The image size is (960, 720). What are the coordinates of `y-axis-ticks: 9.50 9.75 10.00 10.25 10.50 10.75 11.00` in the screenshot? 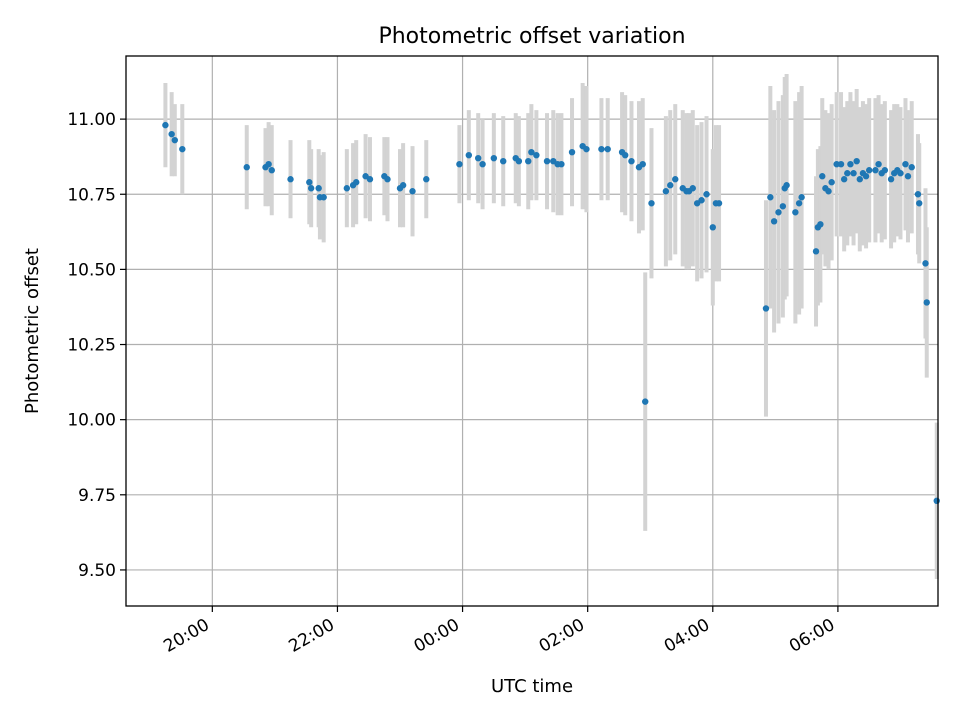 It's located at (96, 345).